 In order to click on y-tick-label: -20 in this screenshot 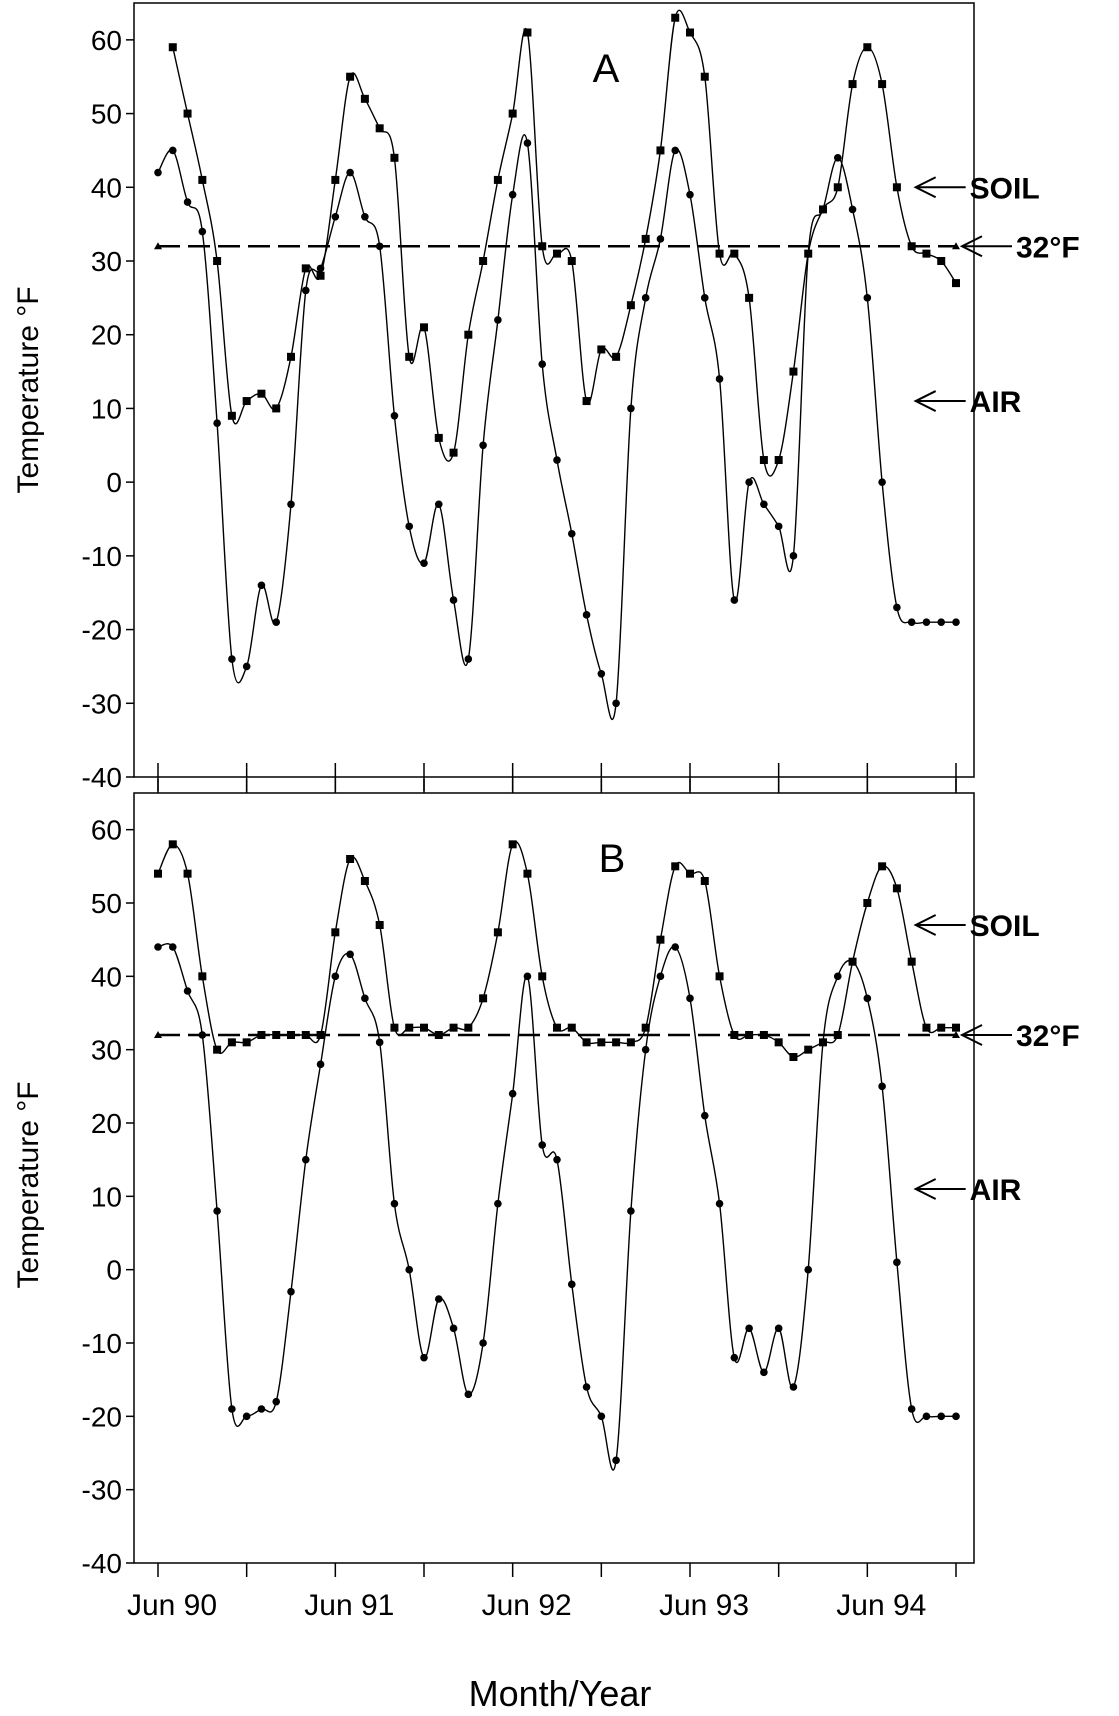, I will do `click(102, 630)`.